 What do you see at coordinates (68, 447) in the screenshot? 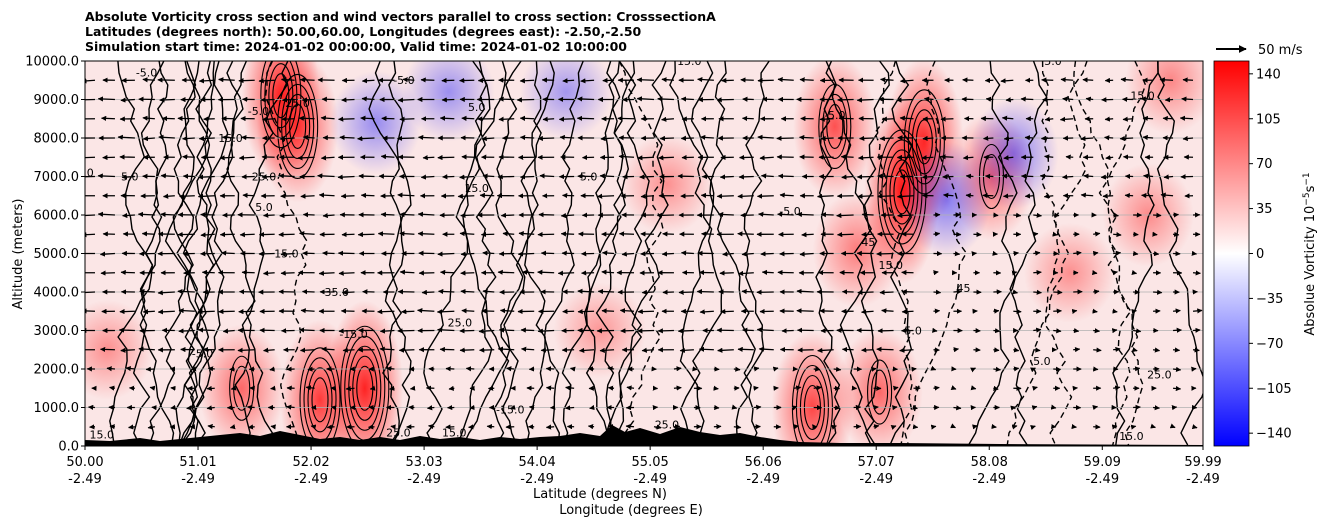
I see `y-tick-label-0: 0.0` at bounding box center [68, 447].